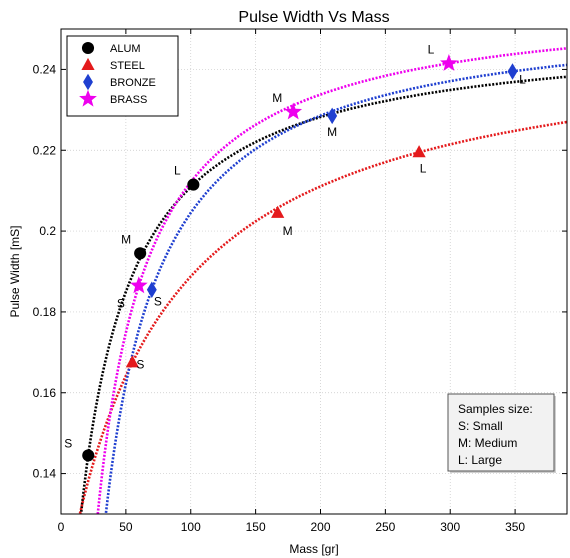 This screenshot has height=558, width=570. I want to click on point-label-bronze-m: M, so click(332, 132).